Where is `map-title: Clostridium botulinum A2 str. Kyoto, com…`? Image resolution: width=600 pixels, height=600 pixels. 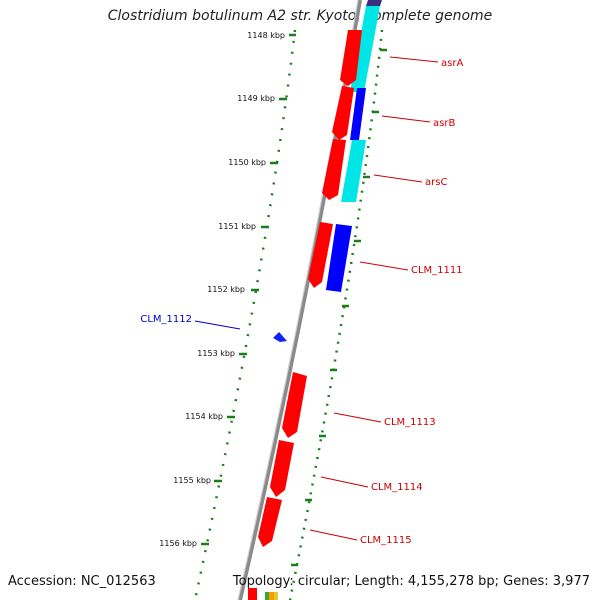
map-title: Clostridium botulinum A2 str. Kyoto, com… is located at coordinates (300, 16).